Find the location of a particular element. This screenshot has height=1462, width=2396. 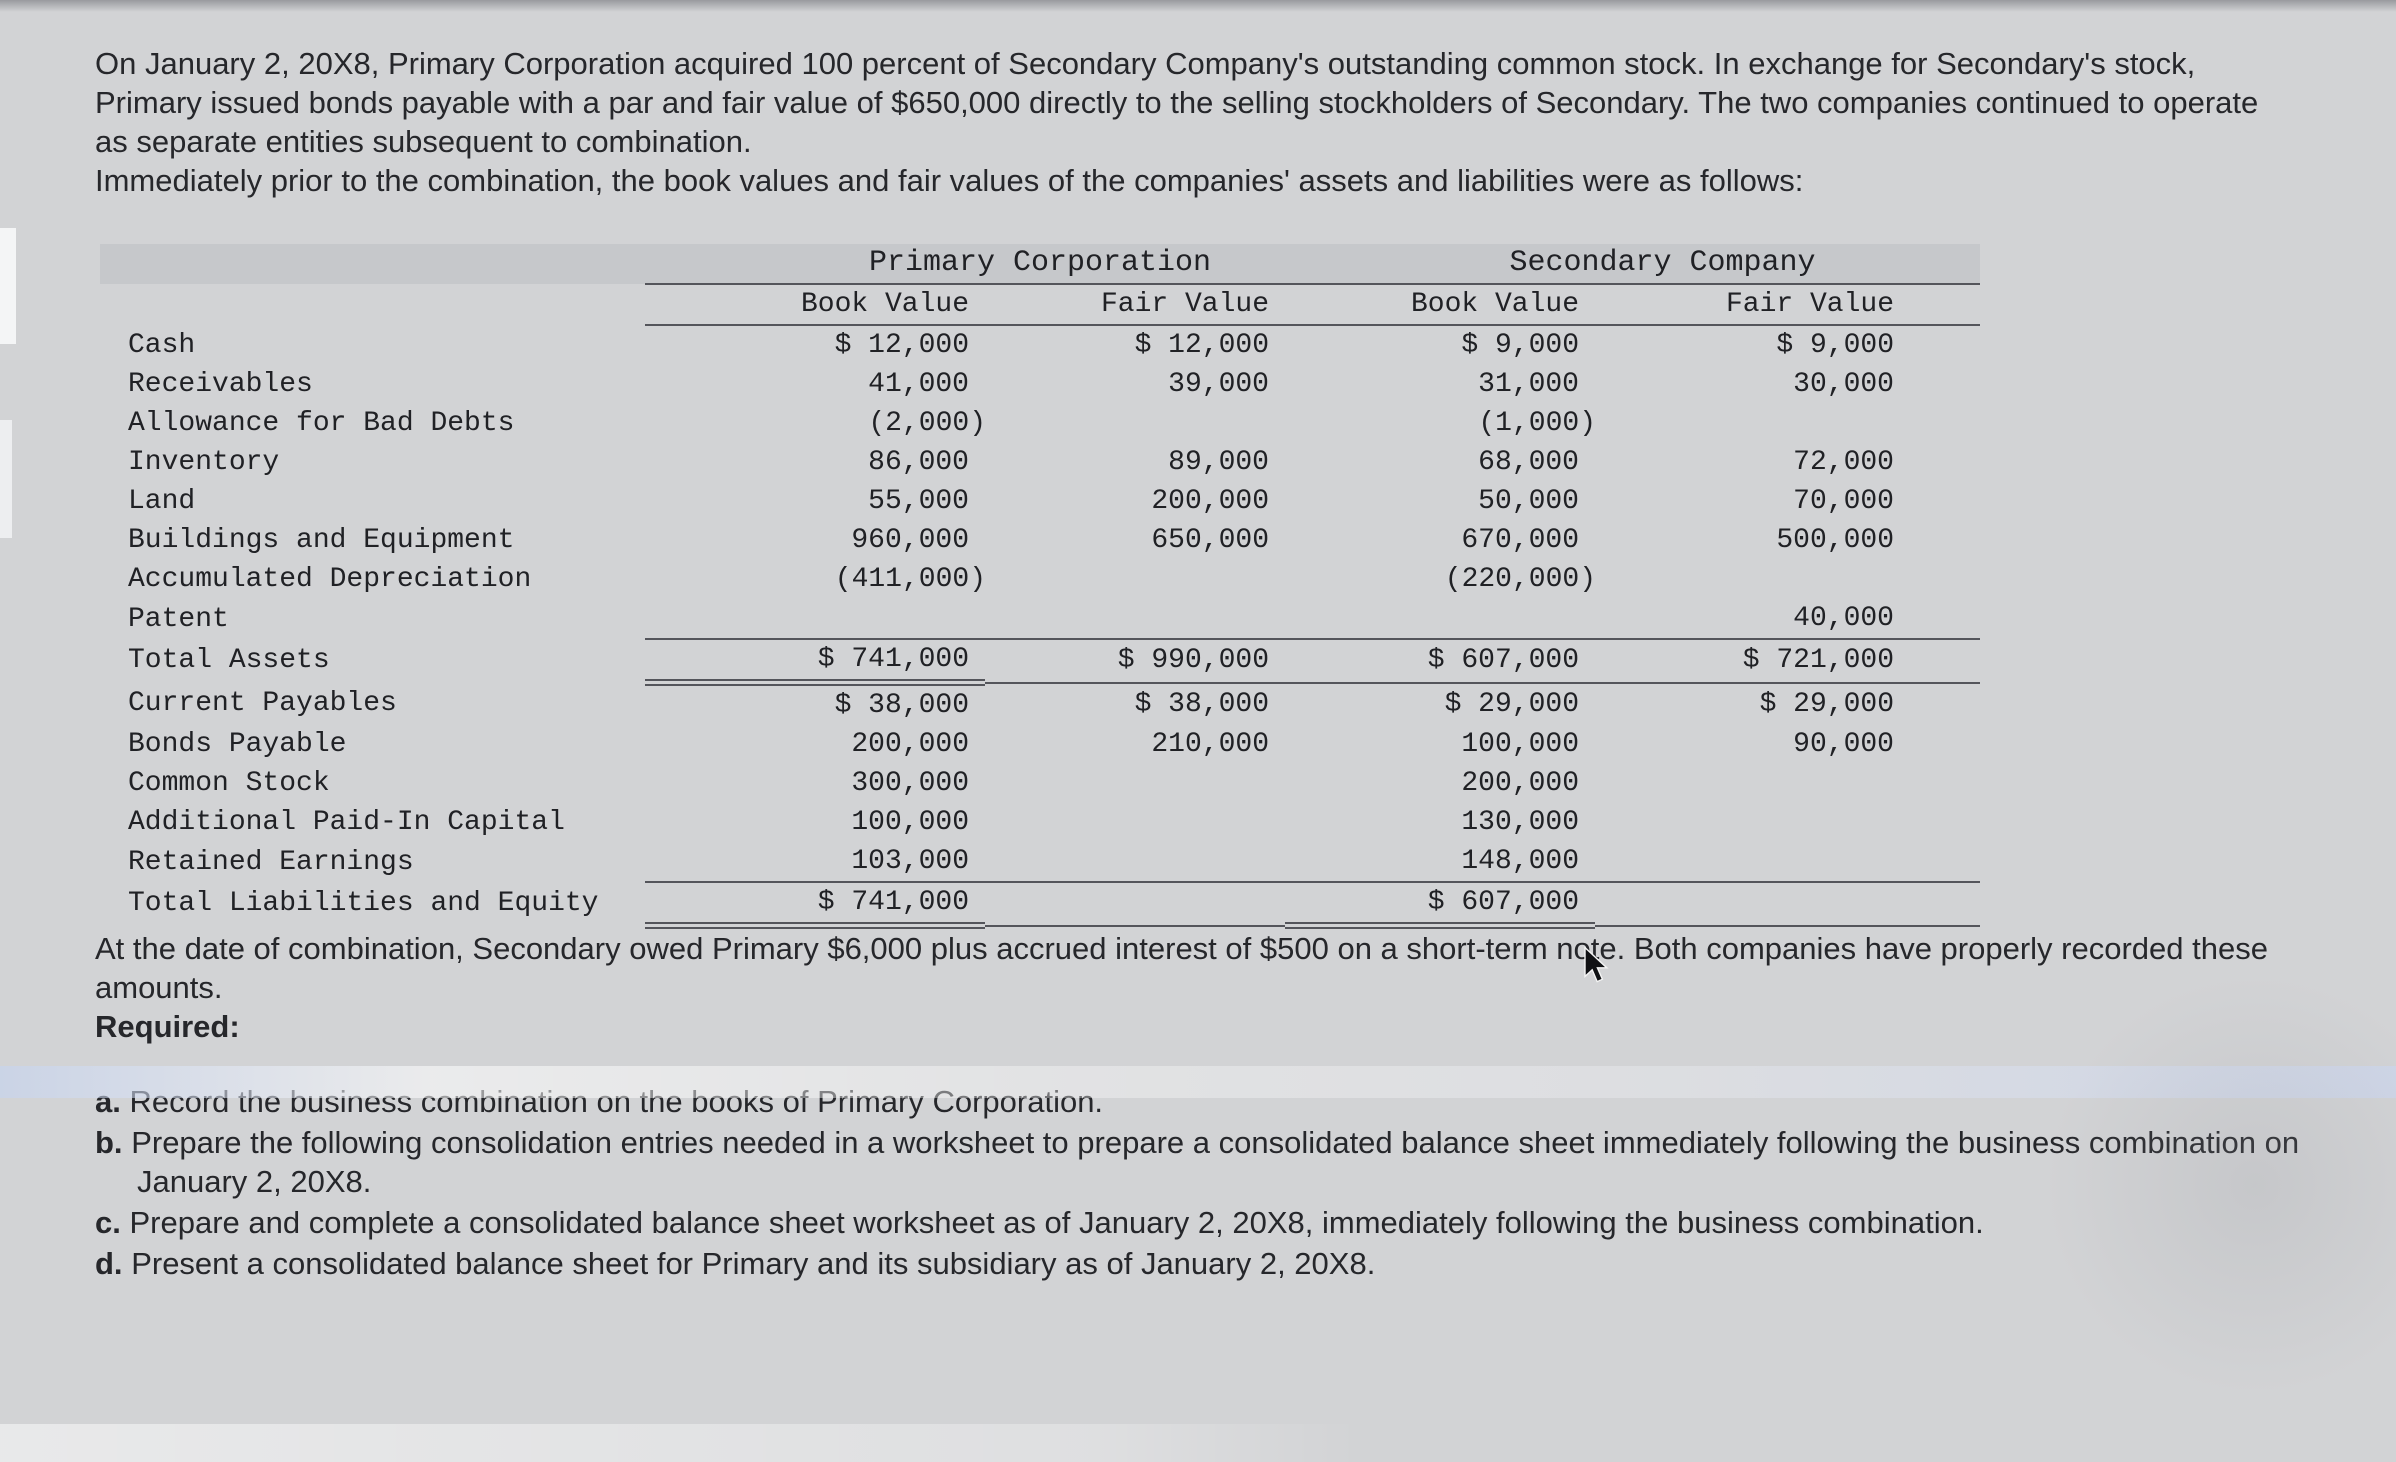

cell-pbv: (2,000) is located at coordinates (815, 423).